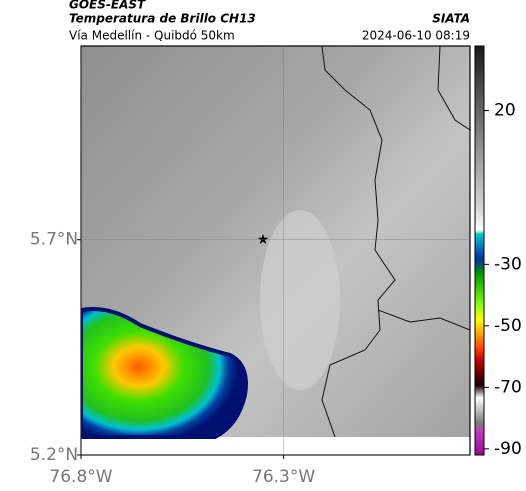 This screenshot has height=491, width=526. Describe the element at coordinates (54, 455) in the screenshot. I see `lat-tick-label: 5.2°N` at that location.